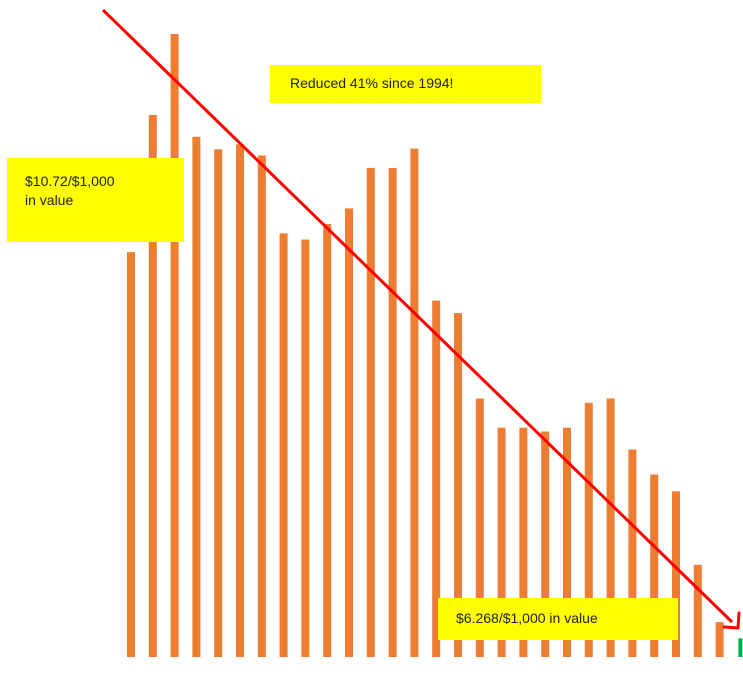 The height and width of the screenshot is (688, 743). I want to click on annotation-reduction-text: Reduced 41% since 1994!, so click(372, 83).